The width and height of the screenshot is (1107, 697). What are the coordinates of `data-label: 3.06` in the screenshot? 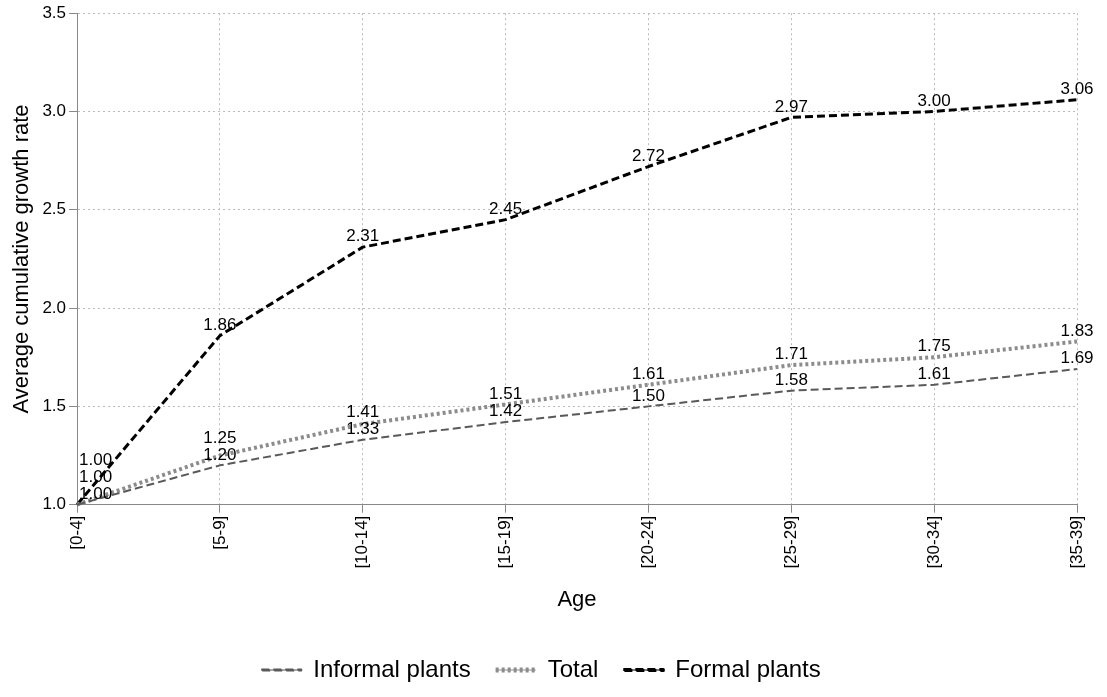 It's located at (1077, 88).